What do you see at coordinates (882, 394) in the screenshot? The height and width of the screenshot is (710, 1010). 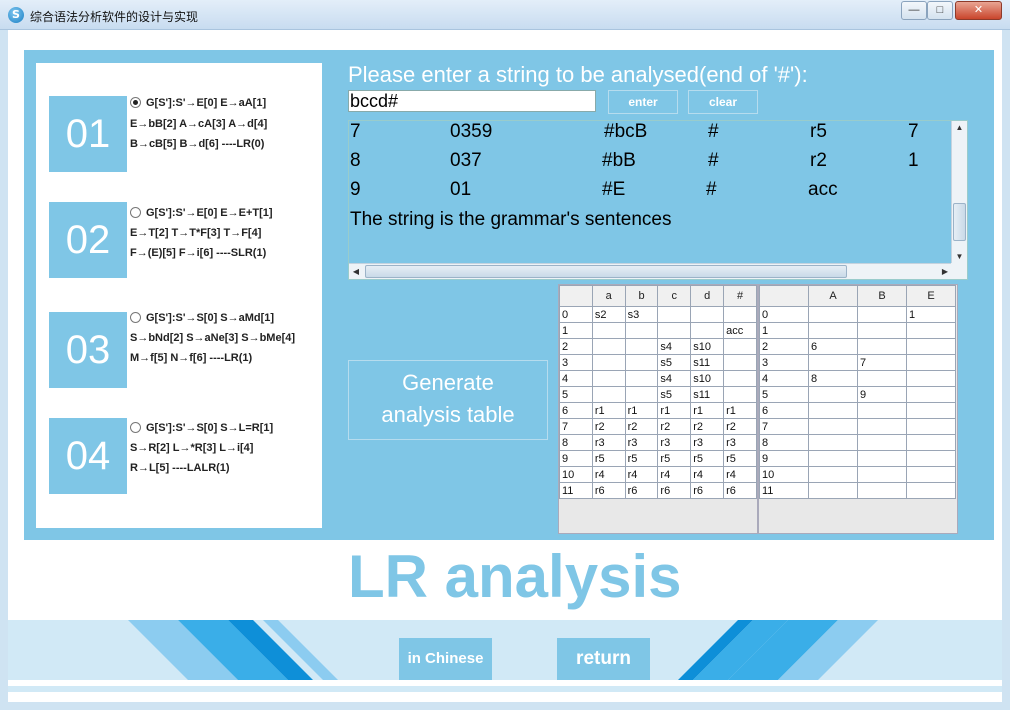 I see `table-cell: 9` at bounding box center [882, 394].